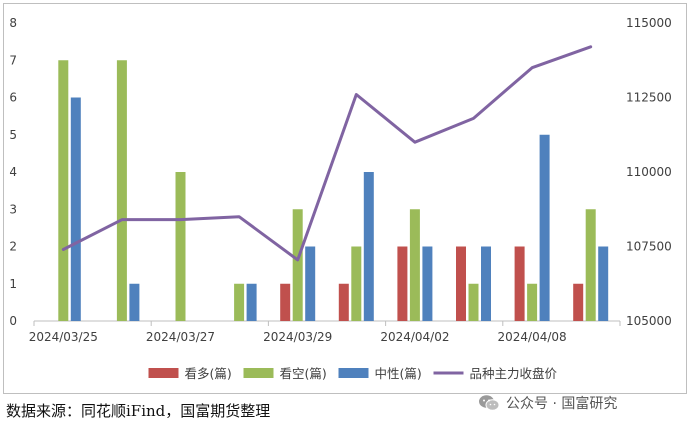 The width and height of the screenshot is (692, 429). What do you see at coordinates (649, 247) in the screenshot?
I see `y-right-tick-label: 107500` at bounding box center [649, 247].